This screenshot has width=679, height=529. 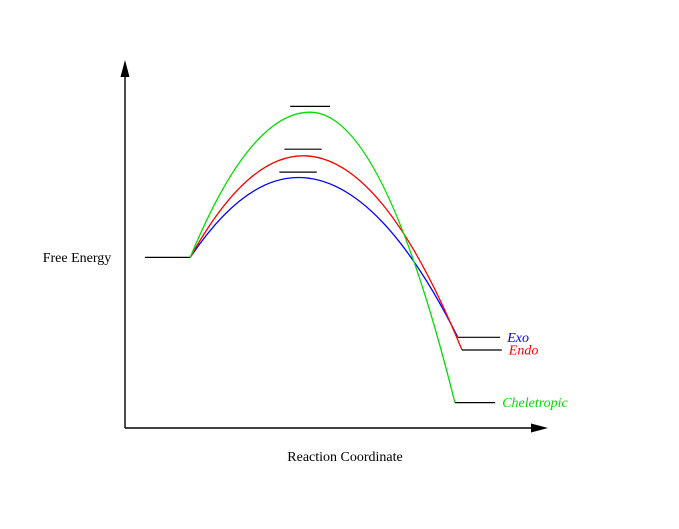 I want to click on series-label-cheletropic: Cheletropic, so click(x=535, y=403).